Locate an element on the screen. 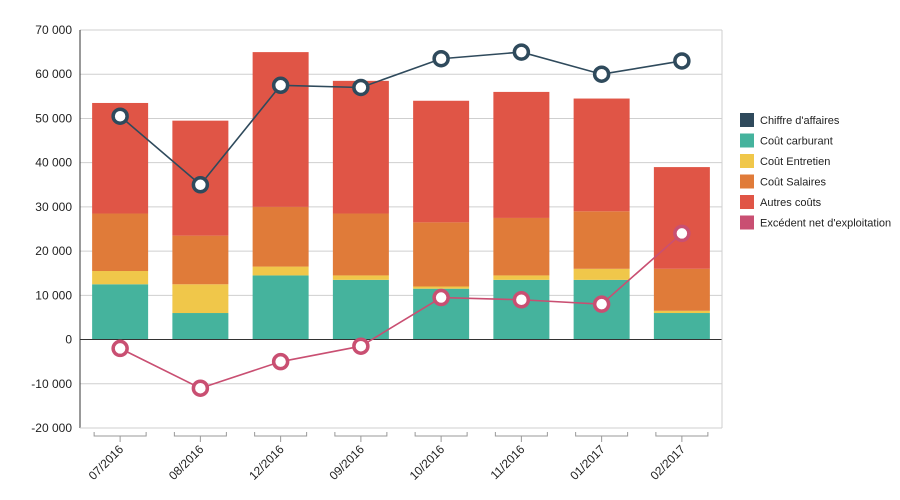  y-tick-label: -10 000 is located at coordinates (51, 384).